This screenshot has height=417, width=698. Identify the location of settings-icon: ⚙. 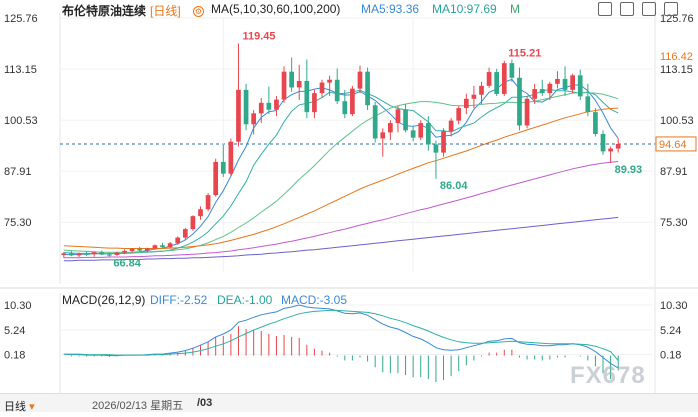
(198, 11).